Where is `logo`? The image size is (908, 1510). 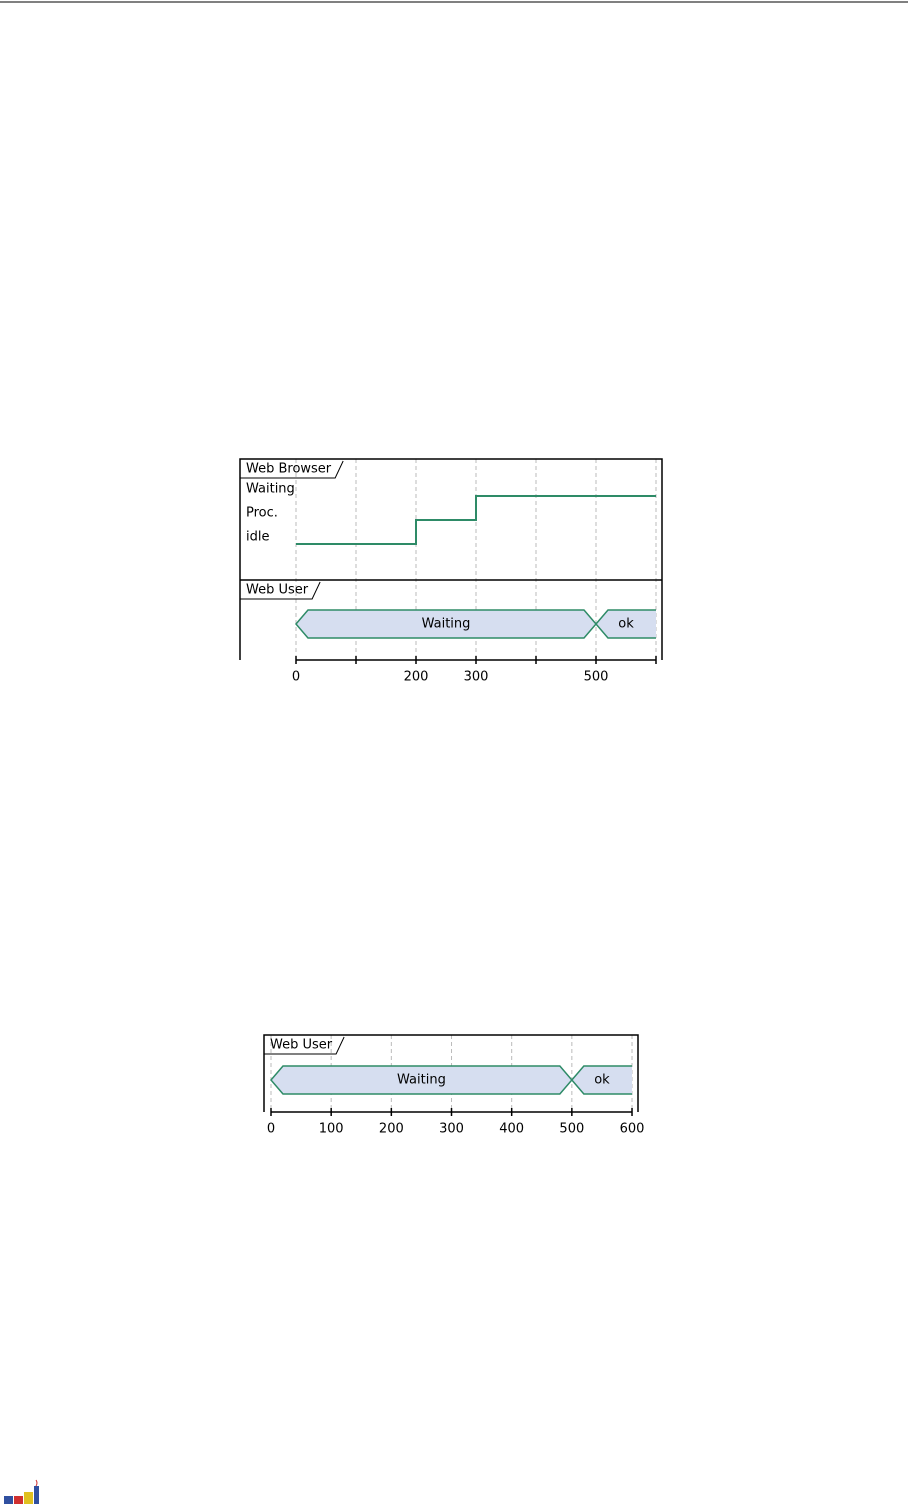
logo is located at coordinates (21, 1491).